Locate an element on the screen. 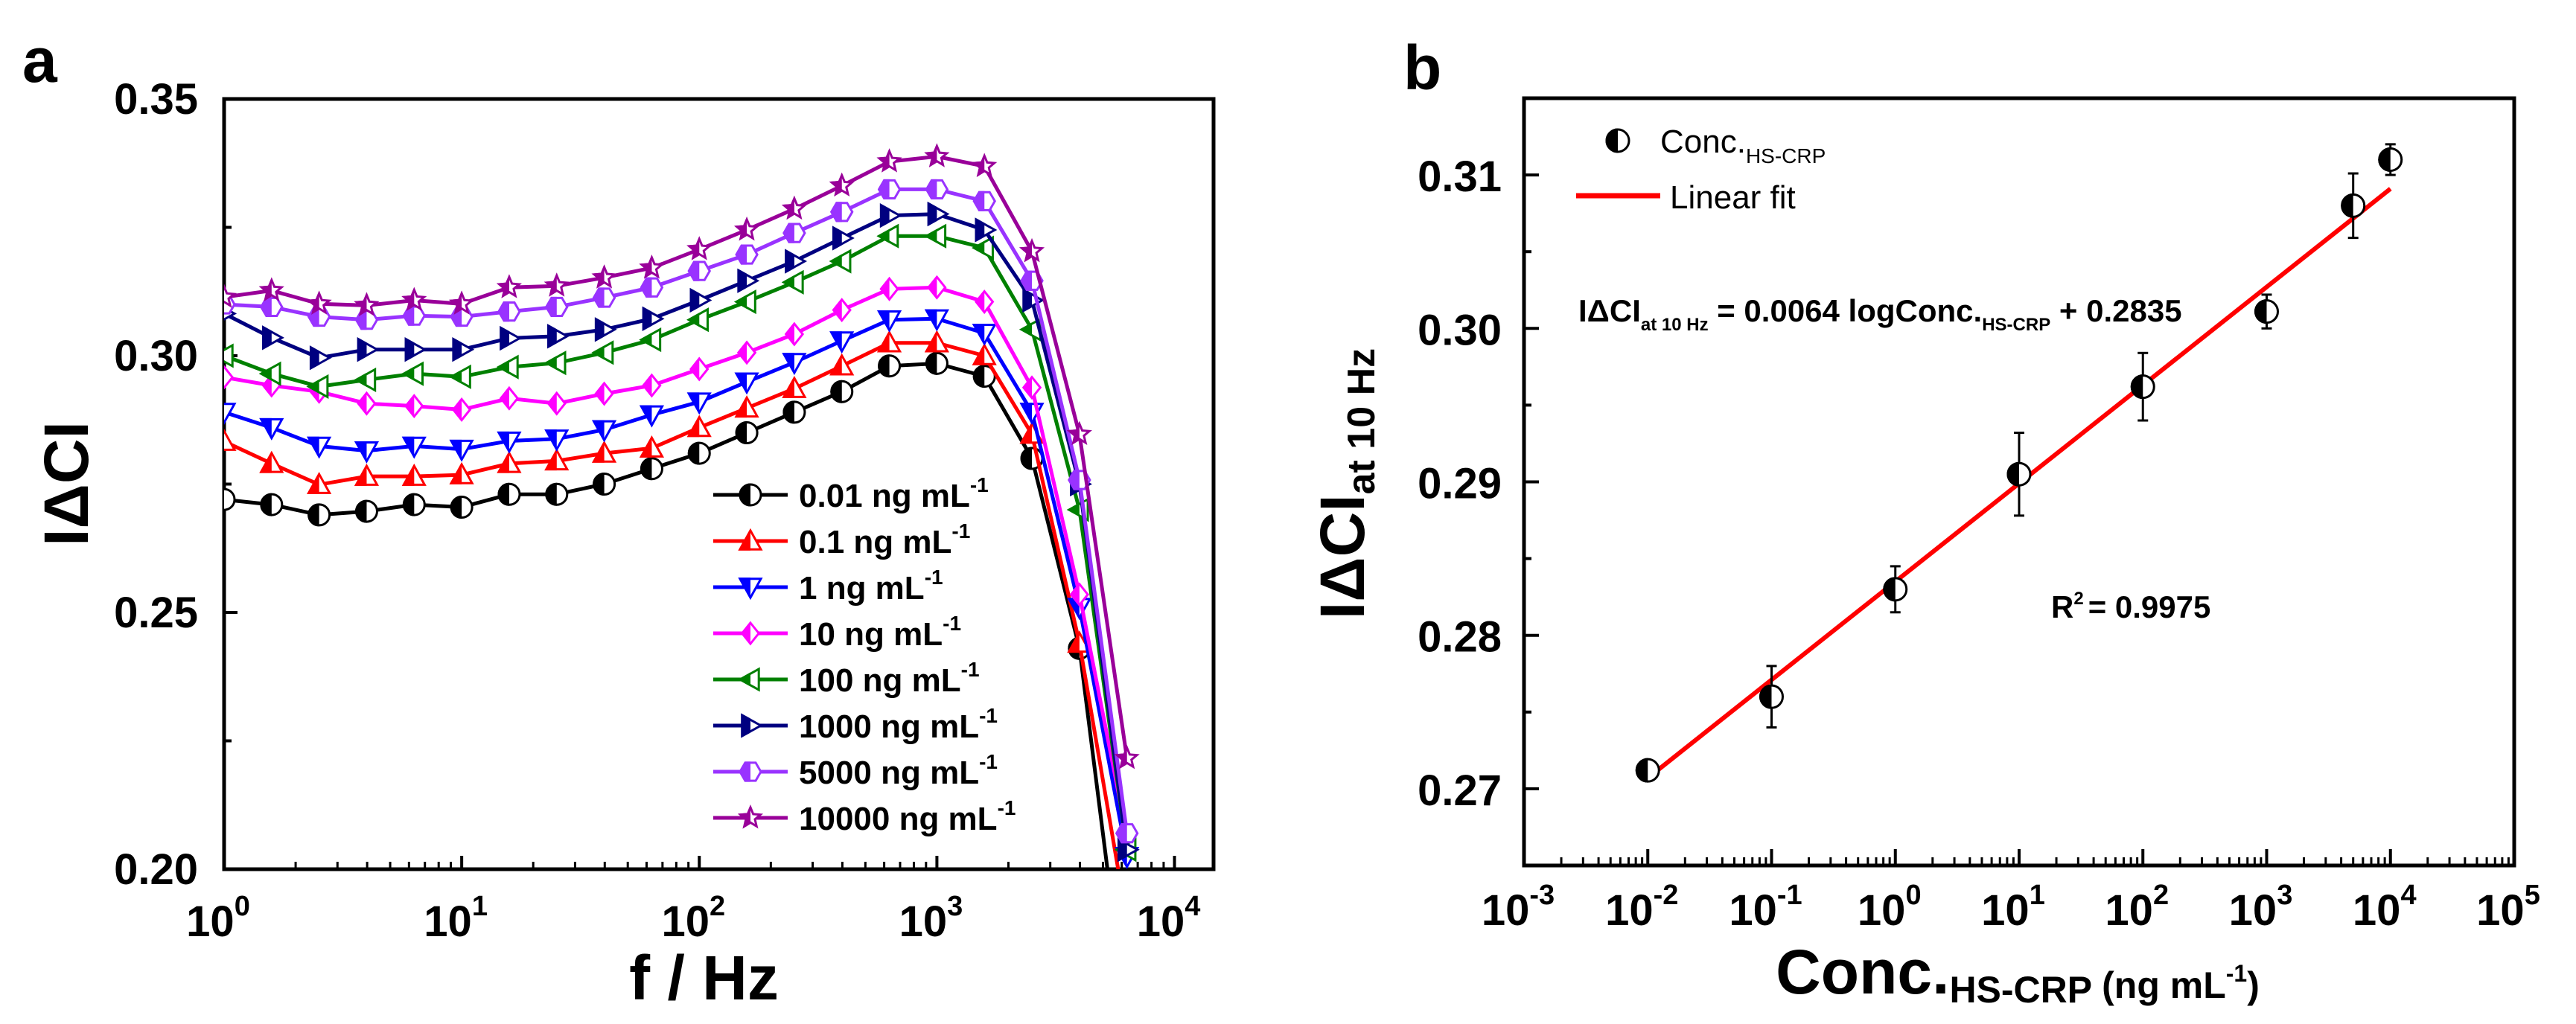  x-tick-exp: 4 is located at coordinates (2408, 895).